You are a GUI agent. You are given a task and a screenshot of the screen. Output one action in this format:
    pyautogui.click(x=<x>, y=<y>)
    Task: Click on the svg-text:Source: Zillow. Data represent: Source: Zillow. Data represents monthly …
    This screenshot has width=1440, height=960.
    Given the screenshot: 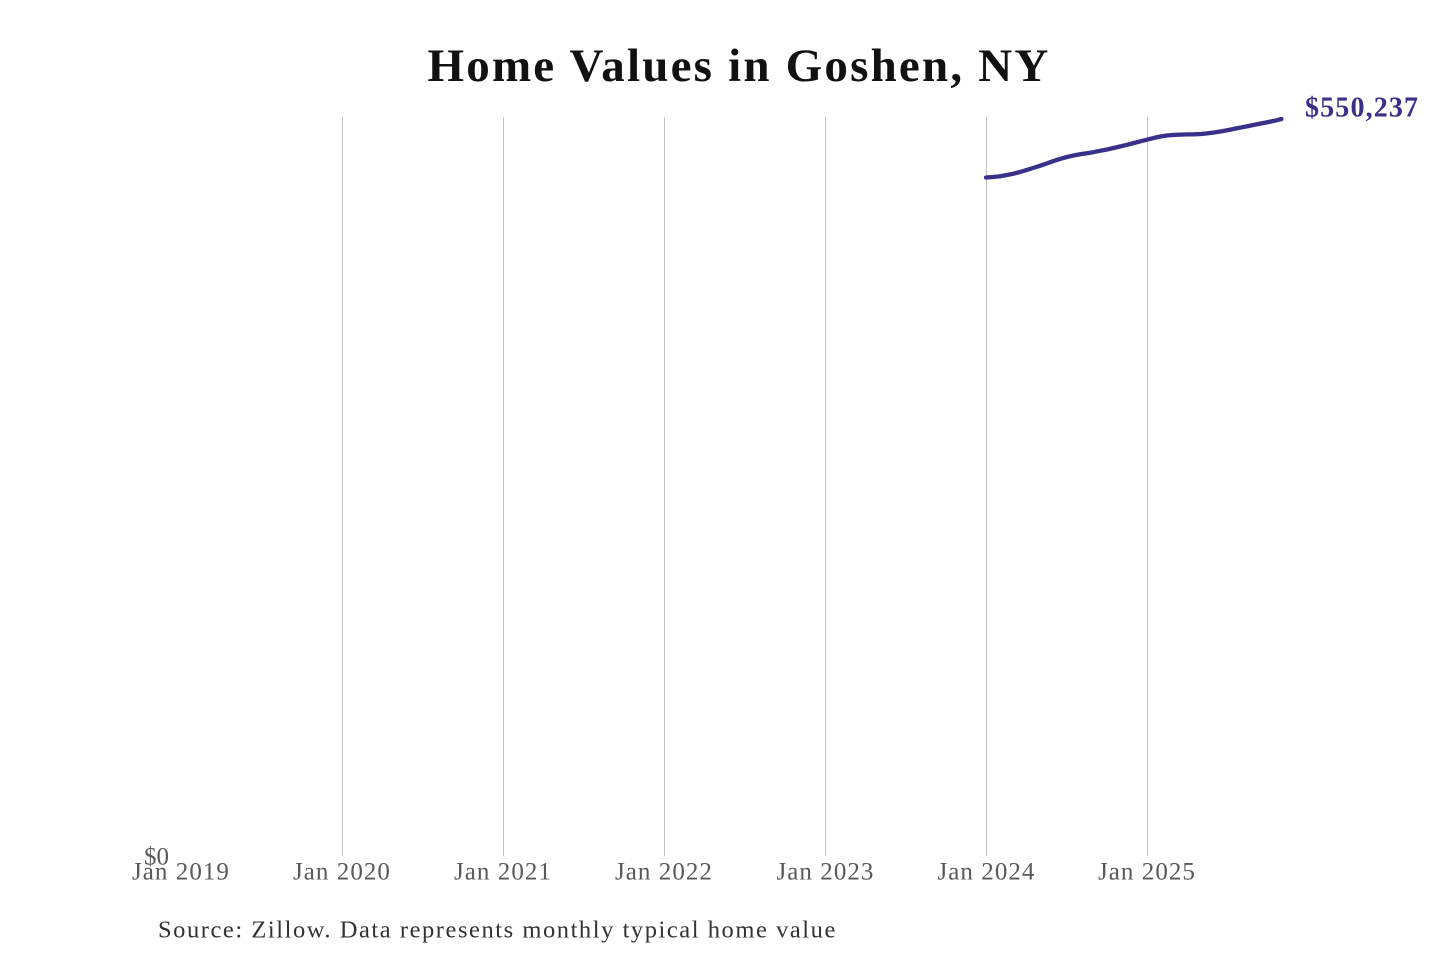 What is the action you would take?
    pyautogui.click(x=497, y=930)
    